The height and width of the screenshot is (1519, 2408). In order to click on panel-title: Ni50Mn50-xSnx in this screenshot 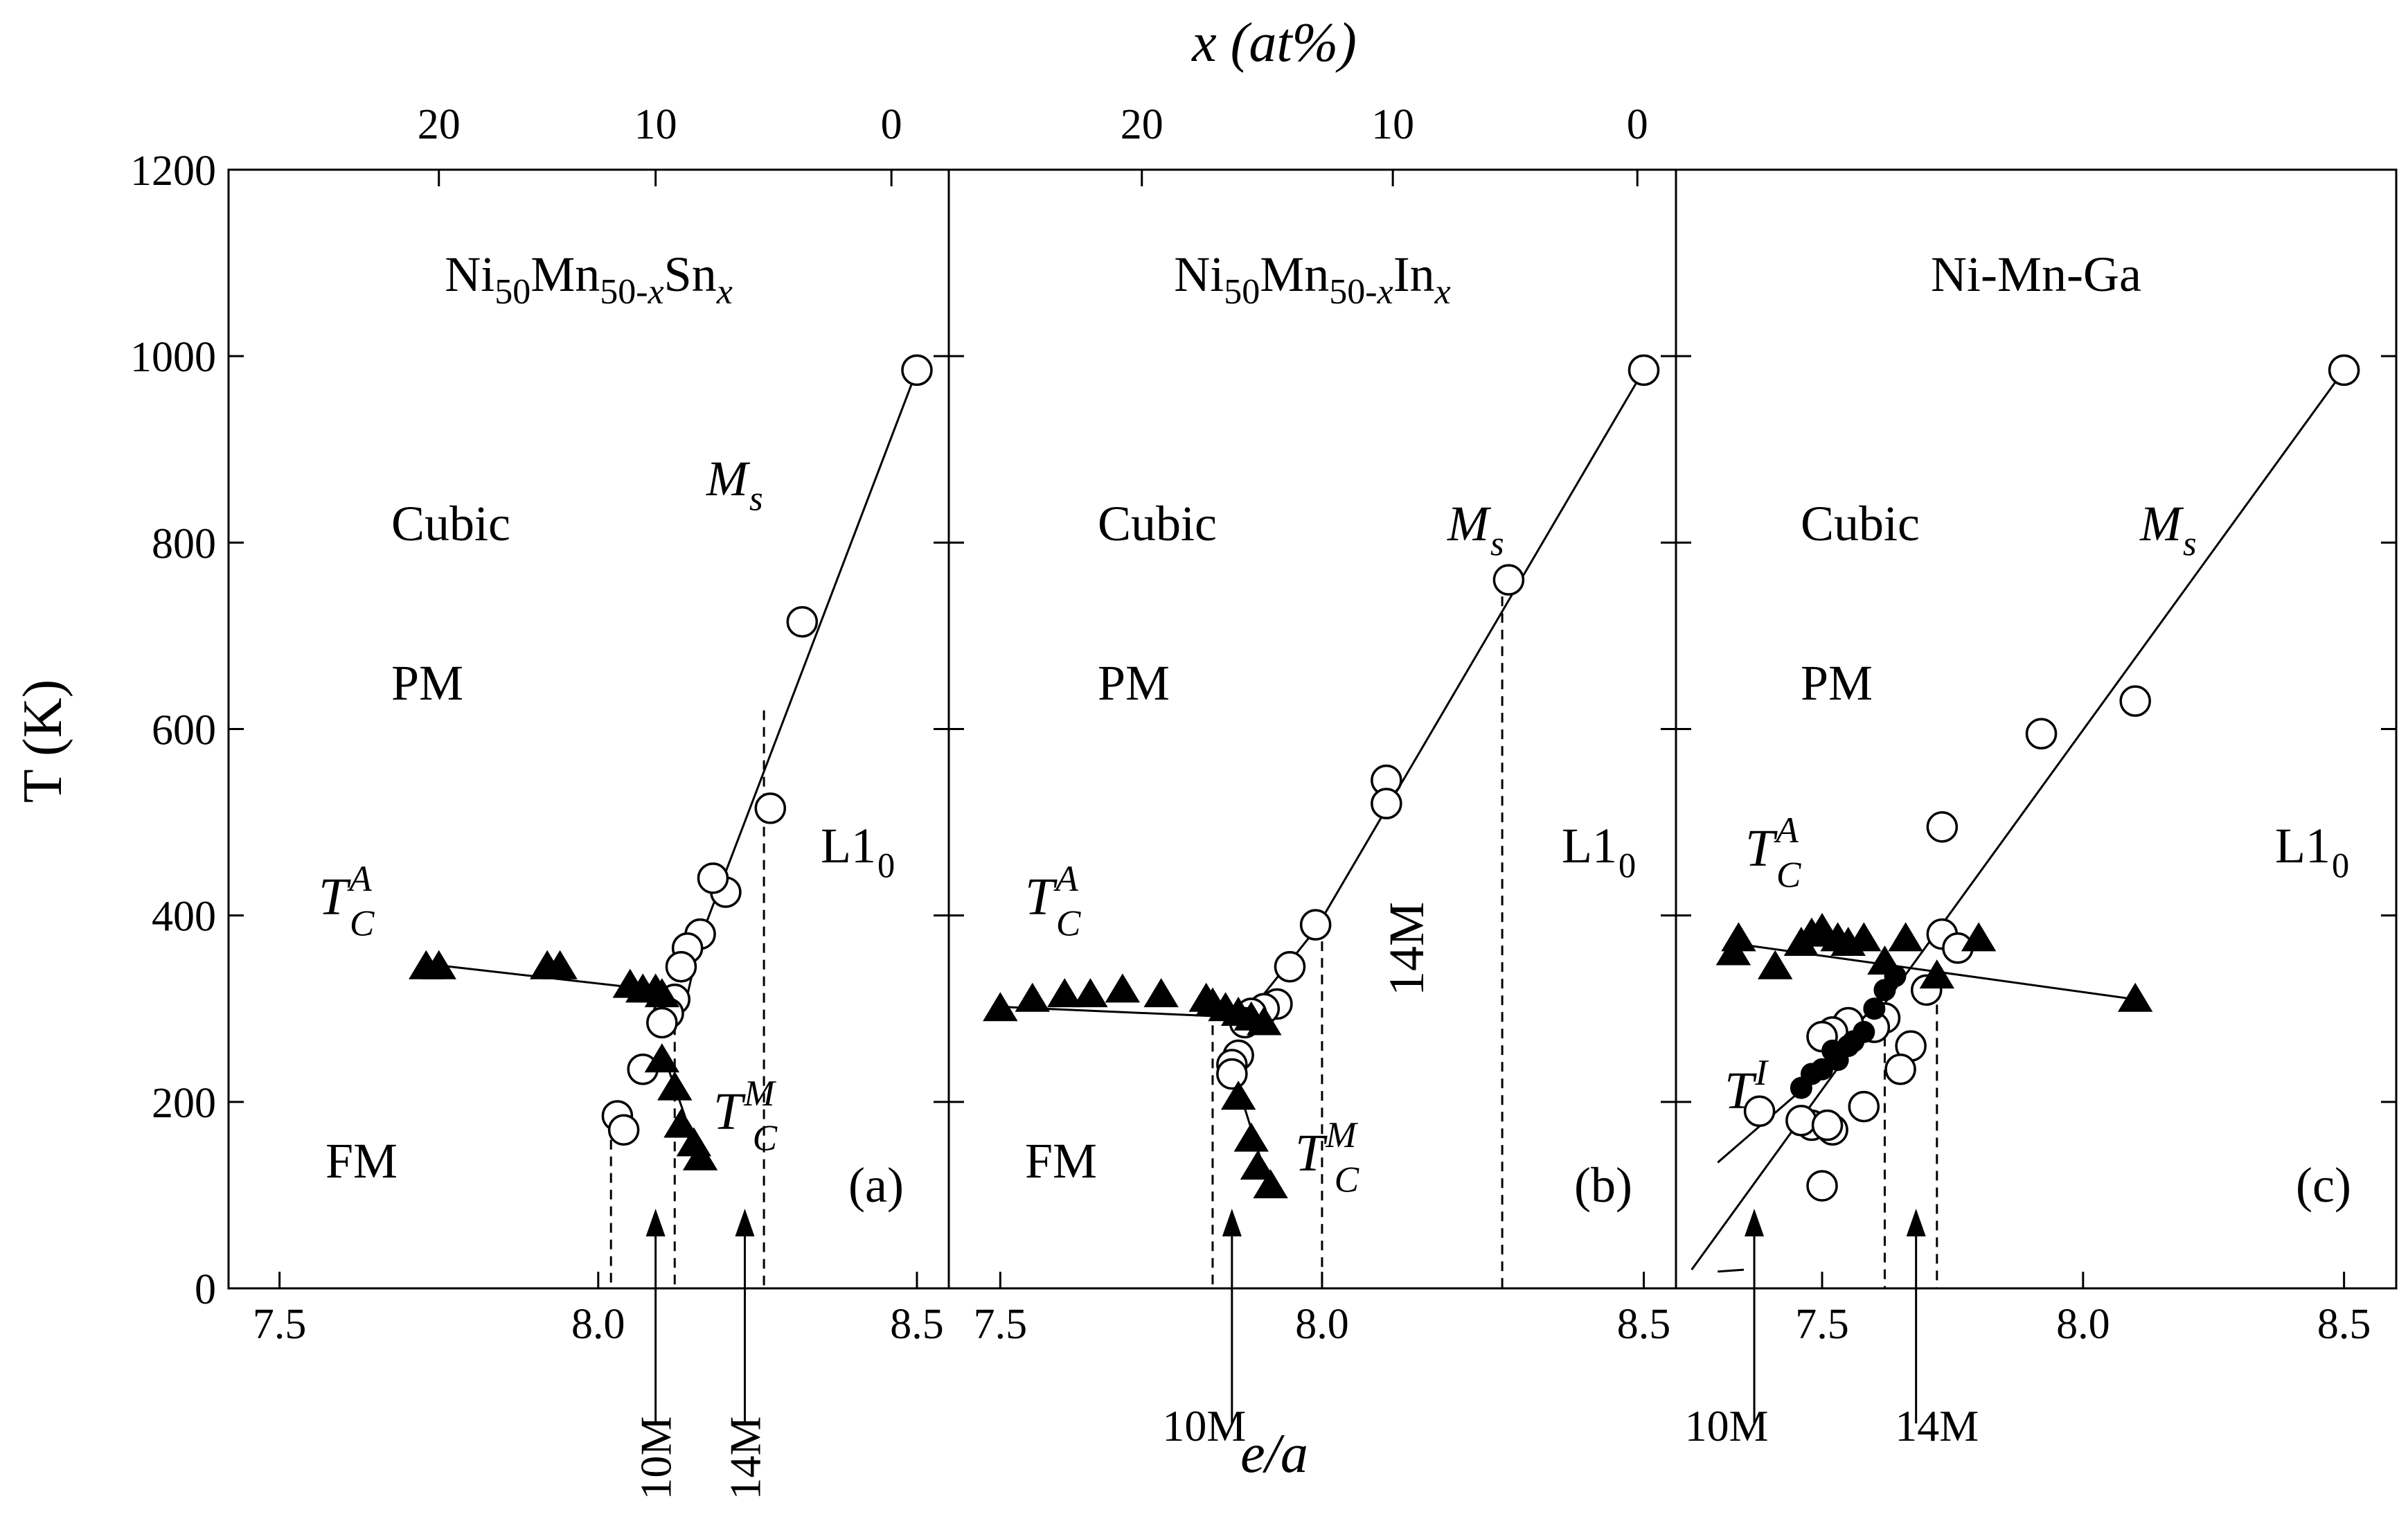, I will do `click(589, 279)`.